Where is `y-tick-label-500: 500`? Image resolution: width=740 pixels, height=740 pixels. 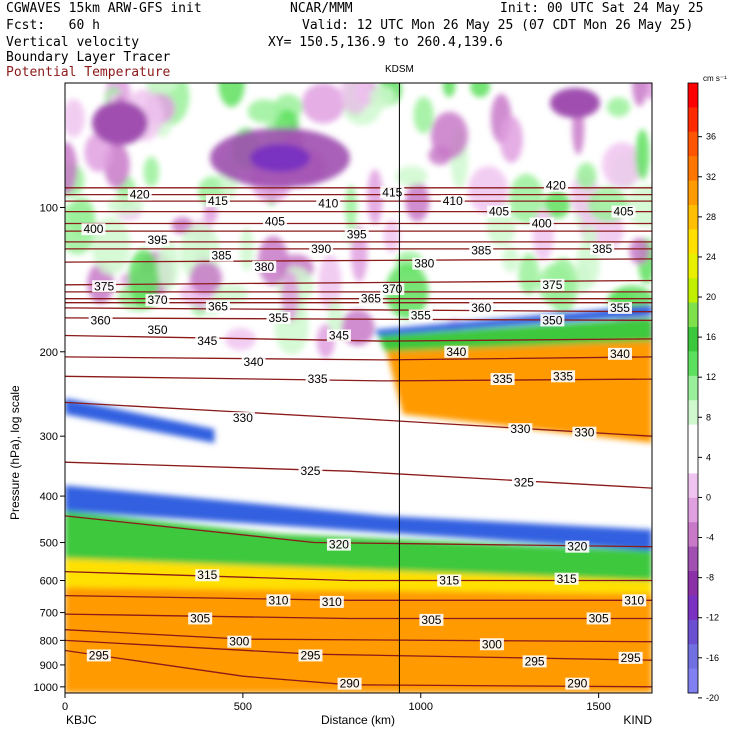
y-tick-label-500: 500 is located at coordinates (49, 544).